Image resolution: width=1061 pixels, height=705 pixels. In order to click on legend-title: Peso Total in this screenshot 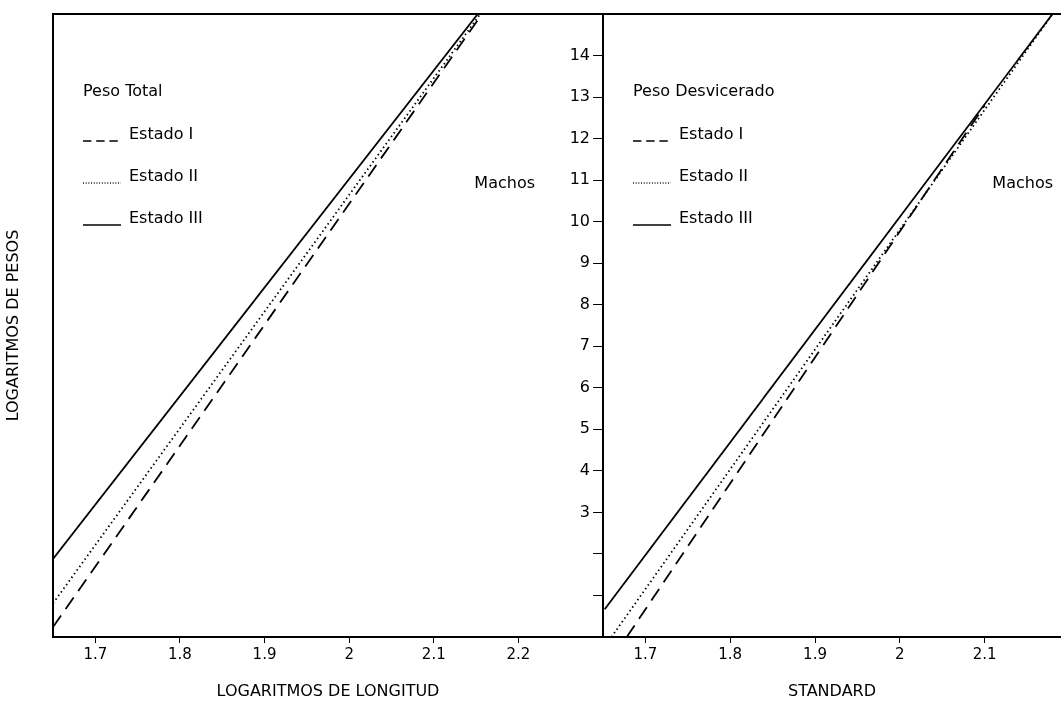, I will do `click(123, 91)`.